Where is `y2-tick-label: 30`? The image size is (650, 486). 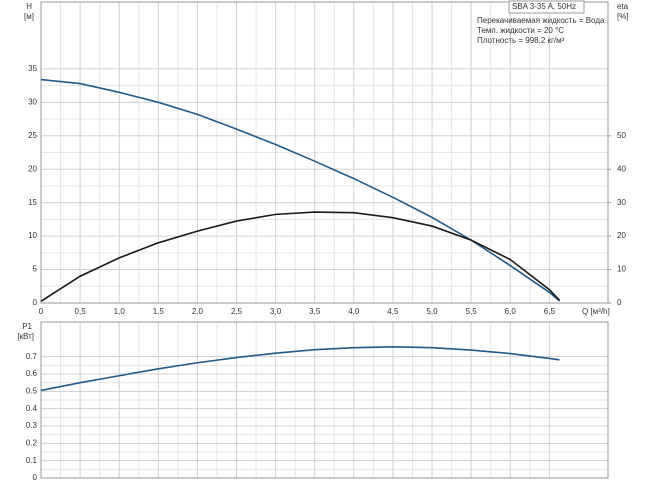 y2-tick-label: 30 is located at coordinates (621, 202).